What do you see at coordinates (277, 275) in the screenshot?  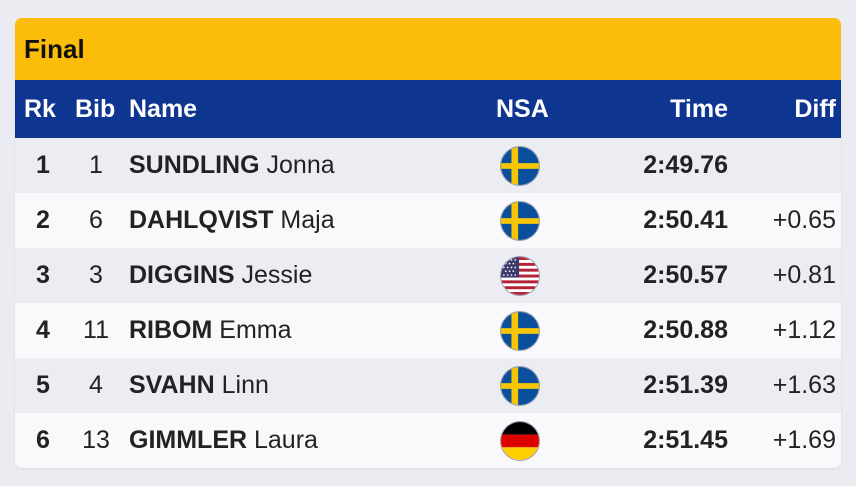 I see `athlete-firstname: Jessie` at bounding box center [277, 275].